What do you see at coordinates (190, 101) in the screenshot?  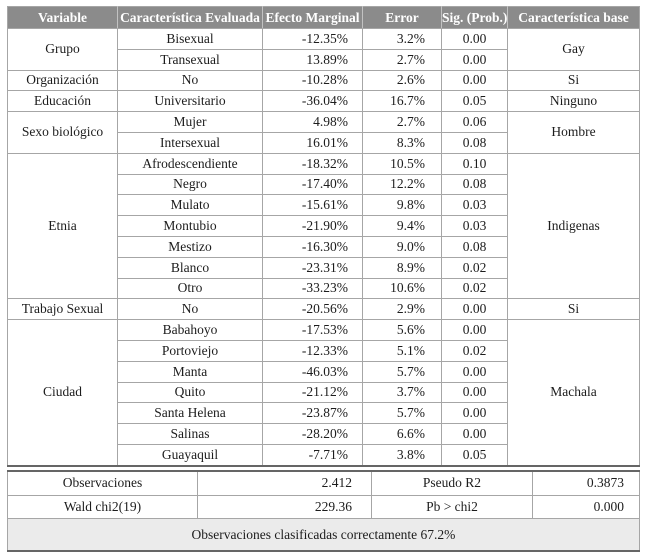 I see `caracteristica-cell: Universitario` at bounding box center [190, 101].